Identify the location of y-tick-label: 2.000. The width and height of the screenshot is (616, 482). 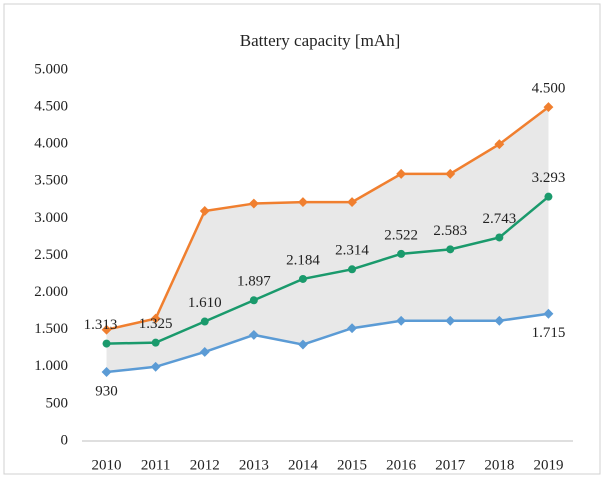
(51, 292).